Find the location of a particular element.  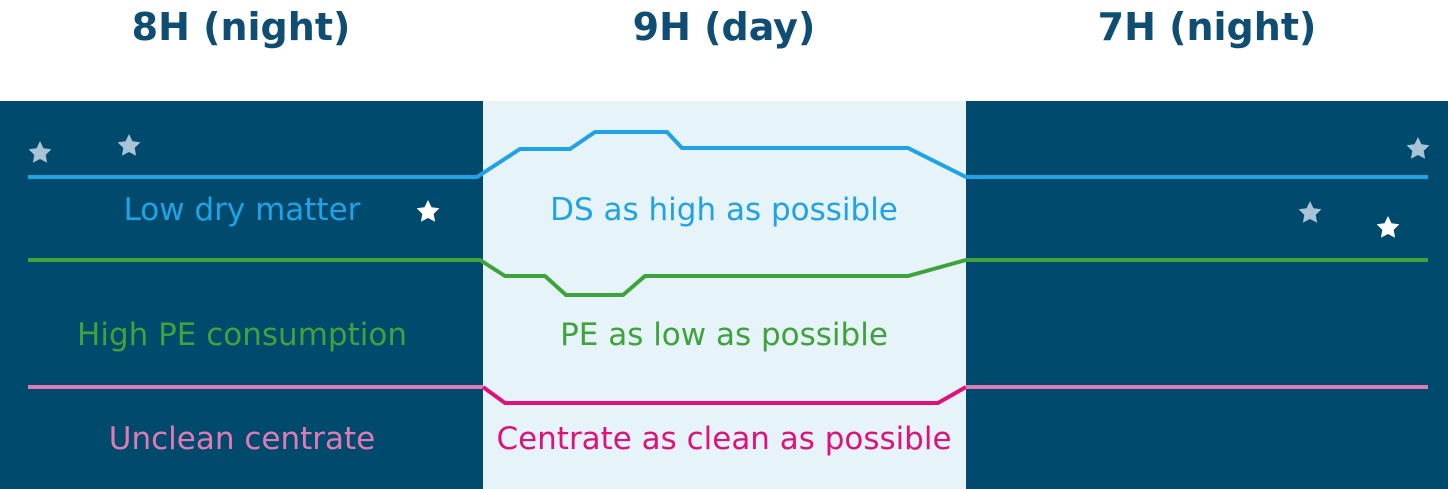

label-day-pe: PE as low as possible is located at coordinates (724, 335).